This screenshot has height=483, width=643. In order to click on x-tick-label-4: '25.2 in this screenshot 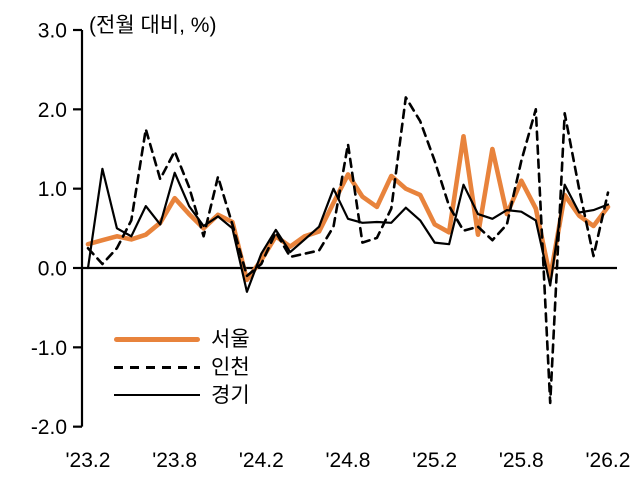, I will do `click(434, 460)`.